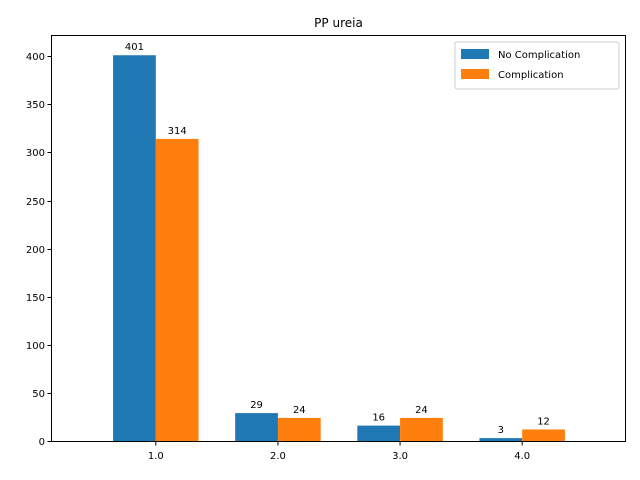 The image size is (640, 480). What do you see at coordinates (278, 456) in the screenshot?
I see `x-tick-label: 2.0` at bounding box center [278, 456].